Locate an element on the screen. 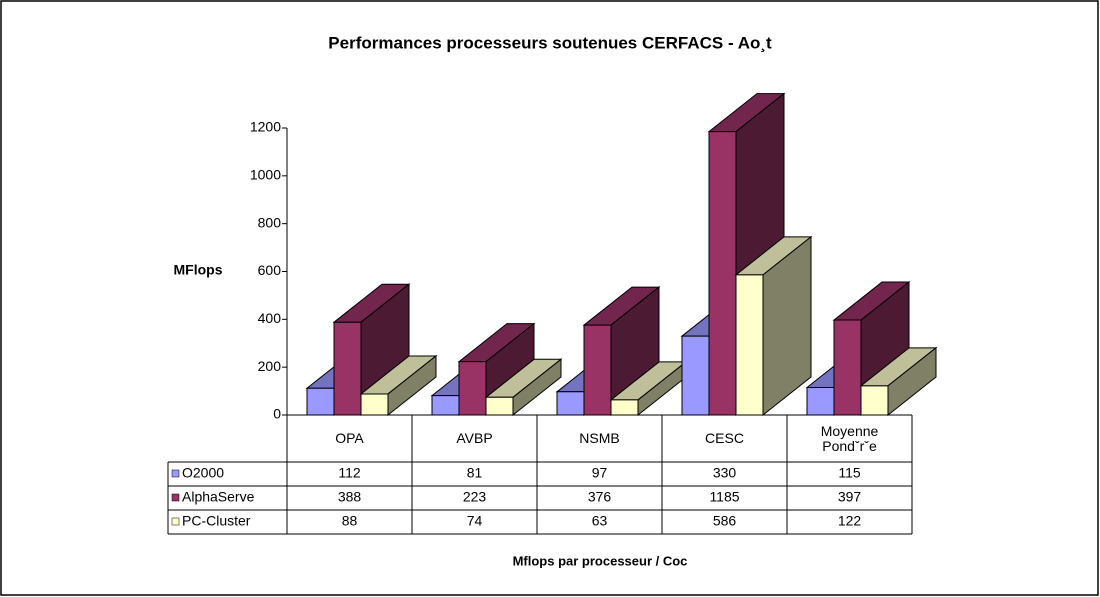 This screenshot has width=1100, height=597. y-tick-label: 0 is located at coordinates (277, 414).